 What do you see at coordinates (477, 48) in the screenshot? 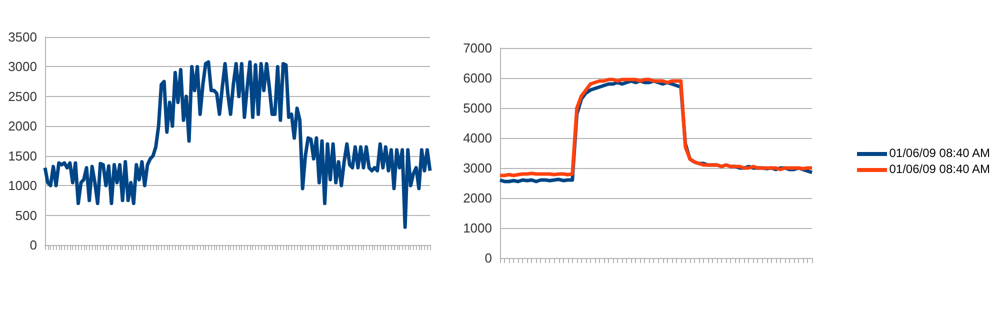
I see `y-tick-label: 7000` at bounding box center [477, 48].